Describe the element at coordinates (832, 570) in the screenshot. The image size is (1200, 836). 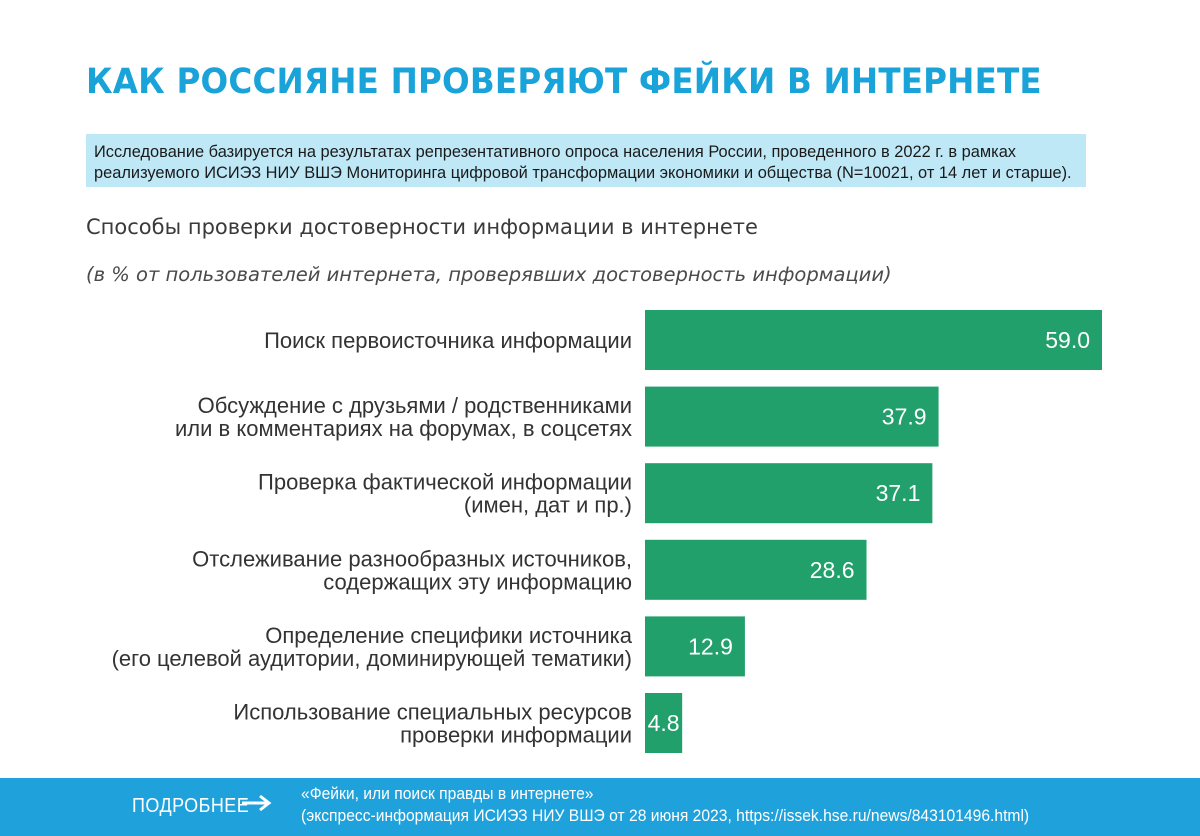
I see `bar-value-label-4: 28.6` at that location.